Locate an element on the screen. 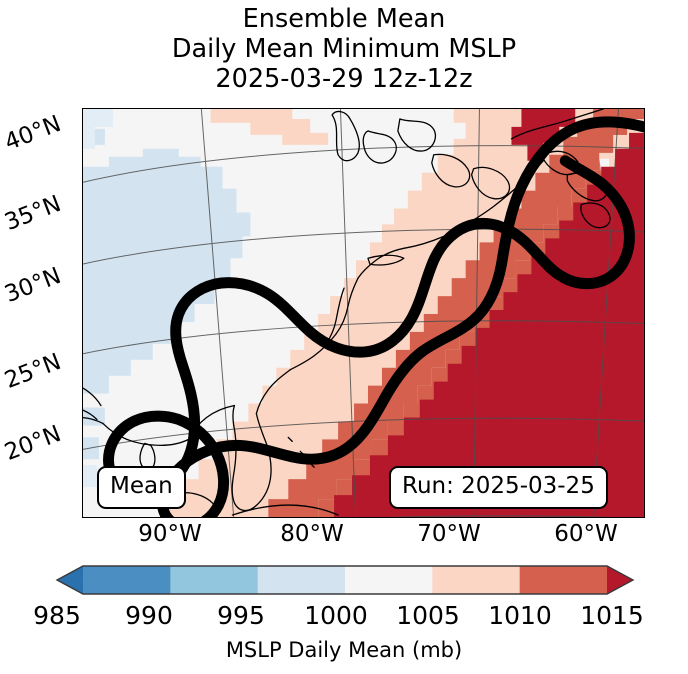 This screenshot has height=674, width=688. colorbar-tick-995: 995 is located at coordinates (241, 615).